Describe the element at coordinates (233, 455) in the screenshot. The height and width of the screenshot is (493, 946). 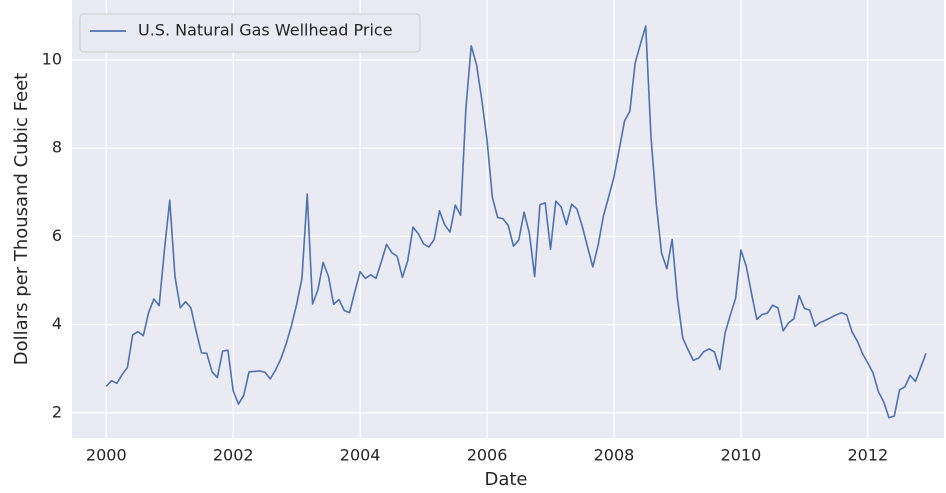
I see `x-tick-label: 2002` at that location.